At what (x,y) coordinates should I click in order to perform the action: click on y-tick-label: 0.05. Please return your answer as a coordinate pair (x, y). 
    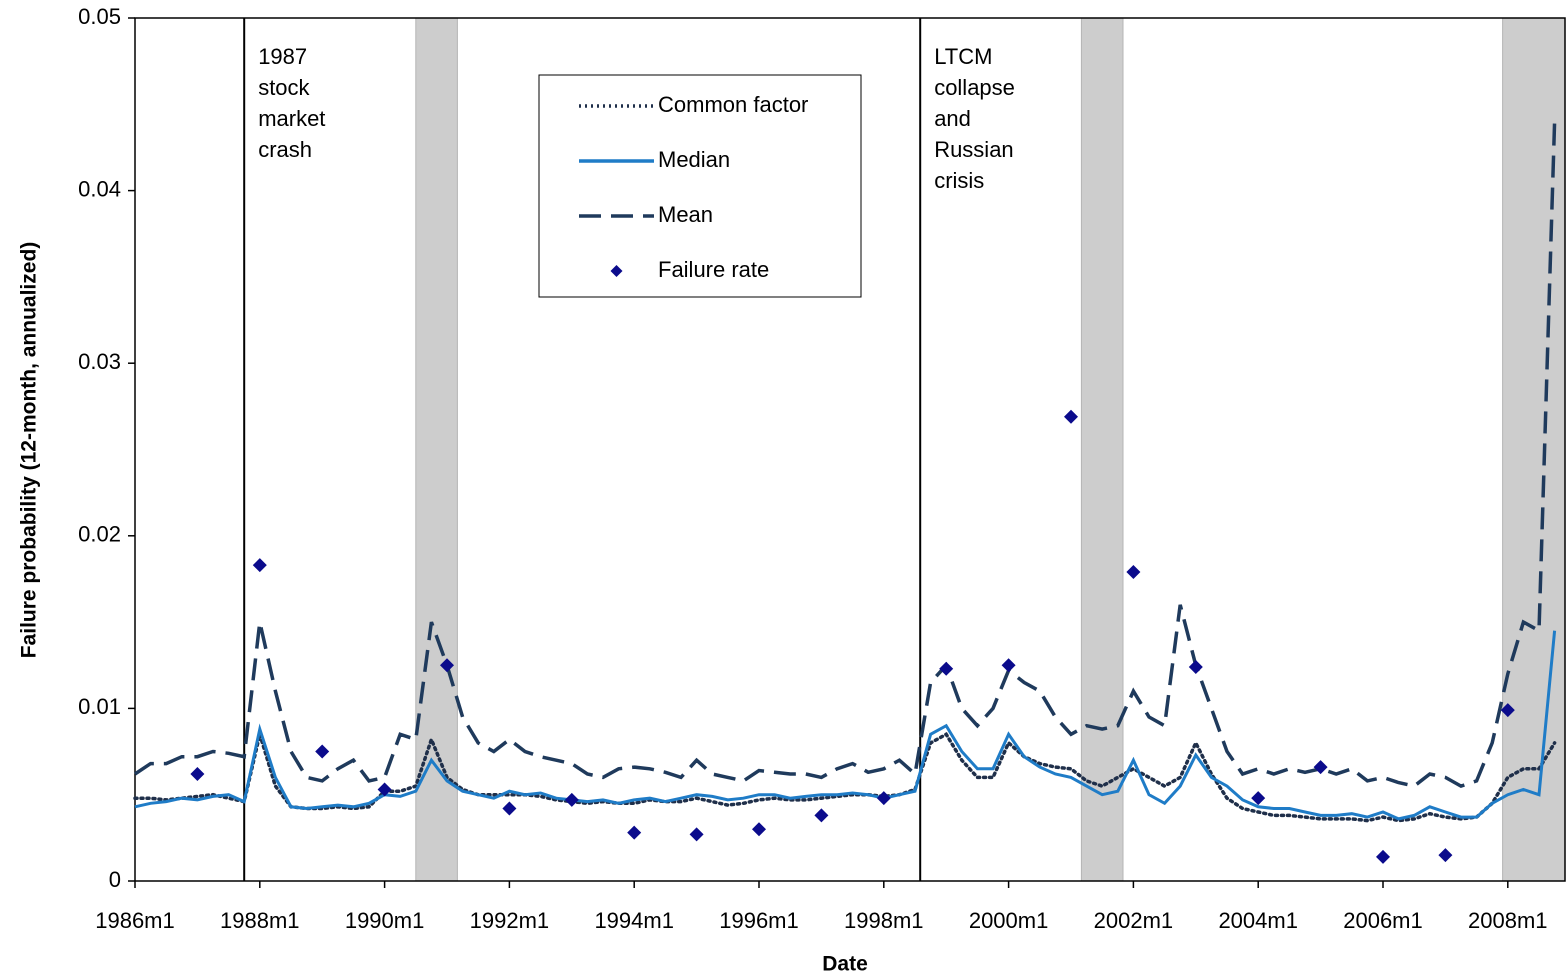
    Looking at the image, I should click on (99, 16).